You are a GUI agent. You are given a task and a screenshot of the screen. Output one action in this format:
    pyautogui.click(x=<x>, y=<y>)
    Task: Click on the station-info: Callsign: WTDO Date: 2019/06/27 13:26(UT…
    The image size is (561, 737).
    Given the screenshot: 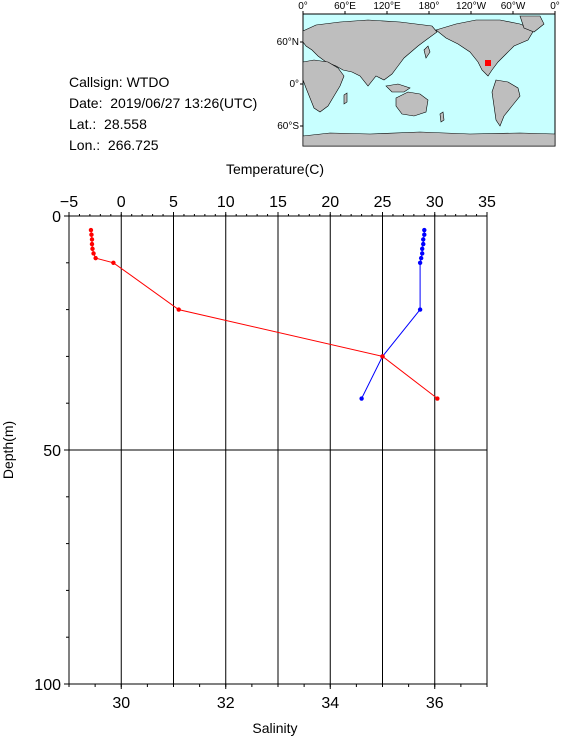 What is the action you would take?
    pyautogui.click(x=163, y=114)
    